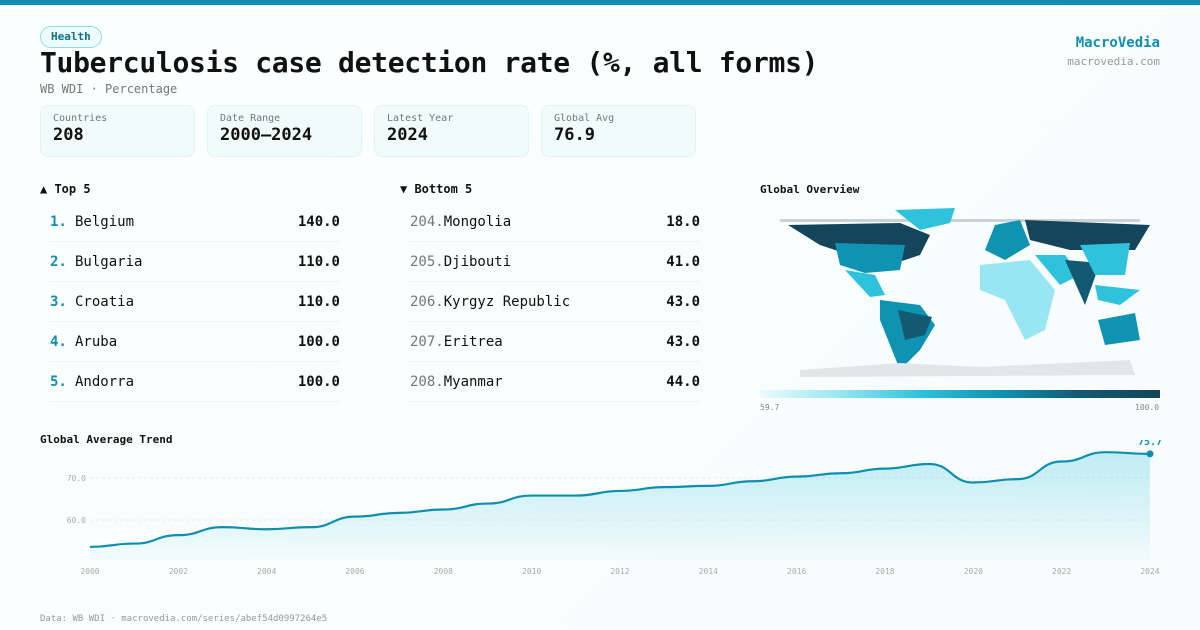 The image size is (1200, 630). Describe the element at coordinates (618, 131) in the screenshot. I see `stat-global-avg: Global Avg 76.9` at that location.